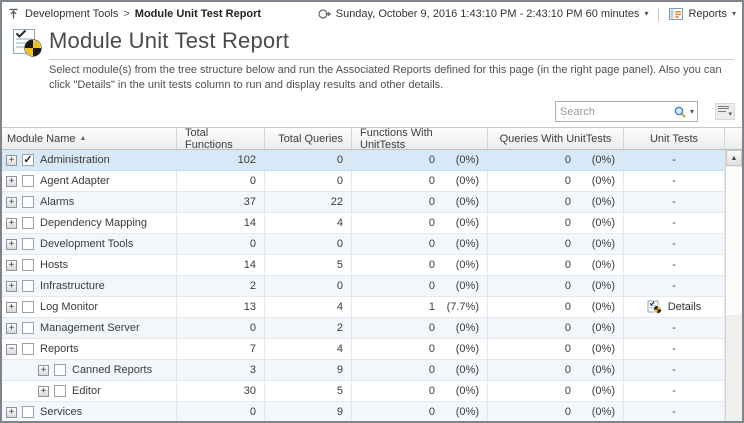 Image resolution: width=744 pixels, height=423 pixels. What do you see at coordinates (614, 111) in the screenshot?
I see `search-input` at bounding box center [614, 111].